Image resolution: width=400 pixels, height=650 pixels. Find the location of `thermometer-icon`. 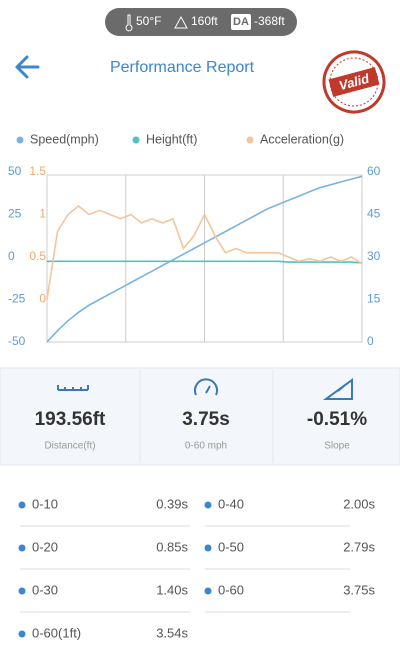

thermometer-icon is located at coordinates (129, 23).